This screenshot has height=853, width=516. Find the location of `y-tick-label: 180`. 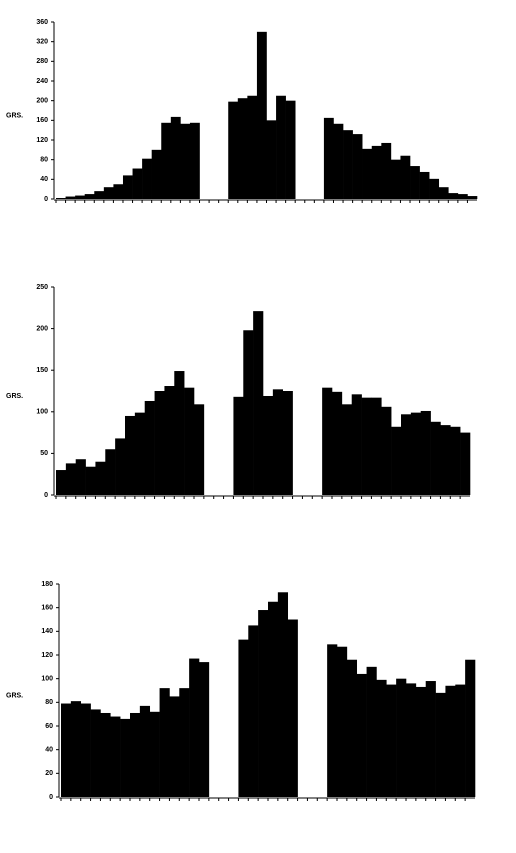

y-tick-label: 180 is located at coordinates (47, 584).